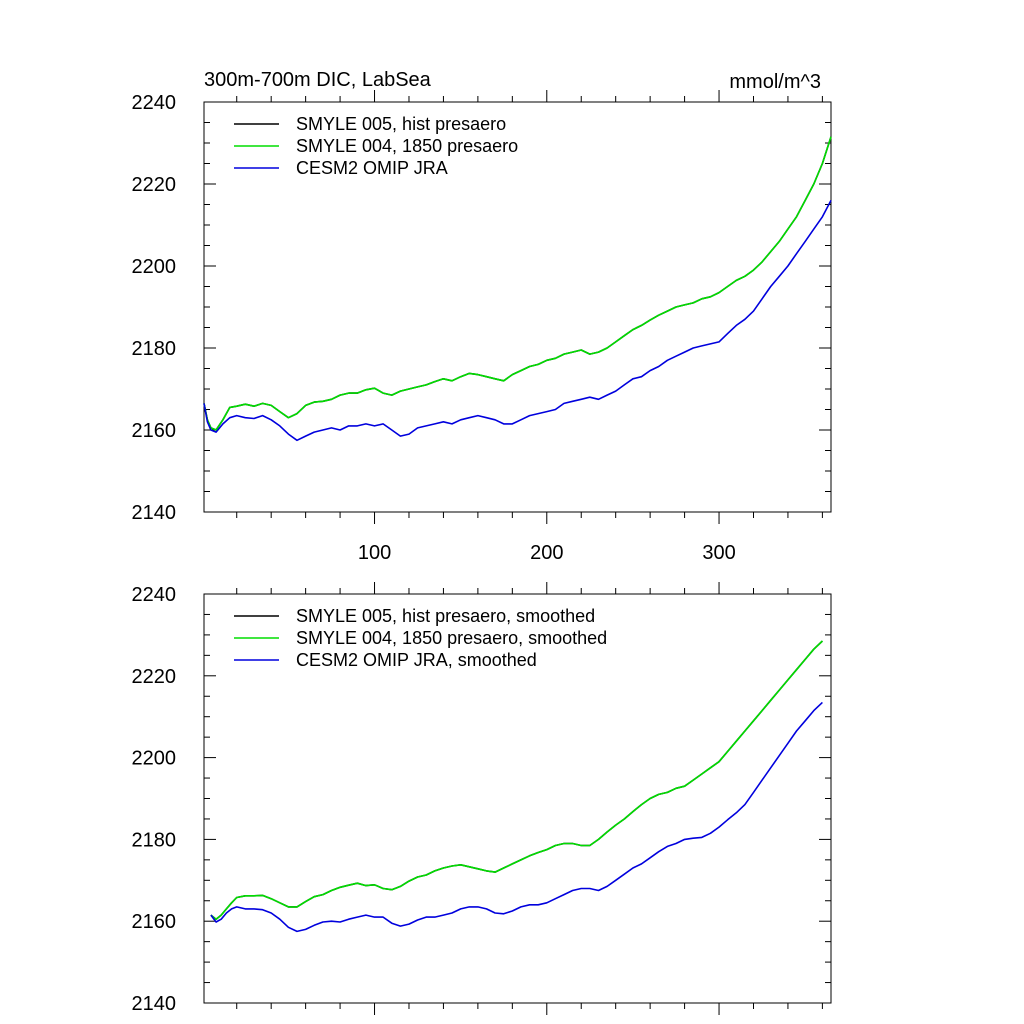  Describe the element at coordinates (401, 124) in the screenshot. I see `panel-1-legend-label-1: SMYLE 005, hist presaero` at that location.